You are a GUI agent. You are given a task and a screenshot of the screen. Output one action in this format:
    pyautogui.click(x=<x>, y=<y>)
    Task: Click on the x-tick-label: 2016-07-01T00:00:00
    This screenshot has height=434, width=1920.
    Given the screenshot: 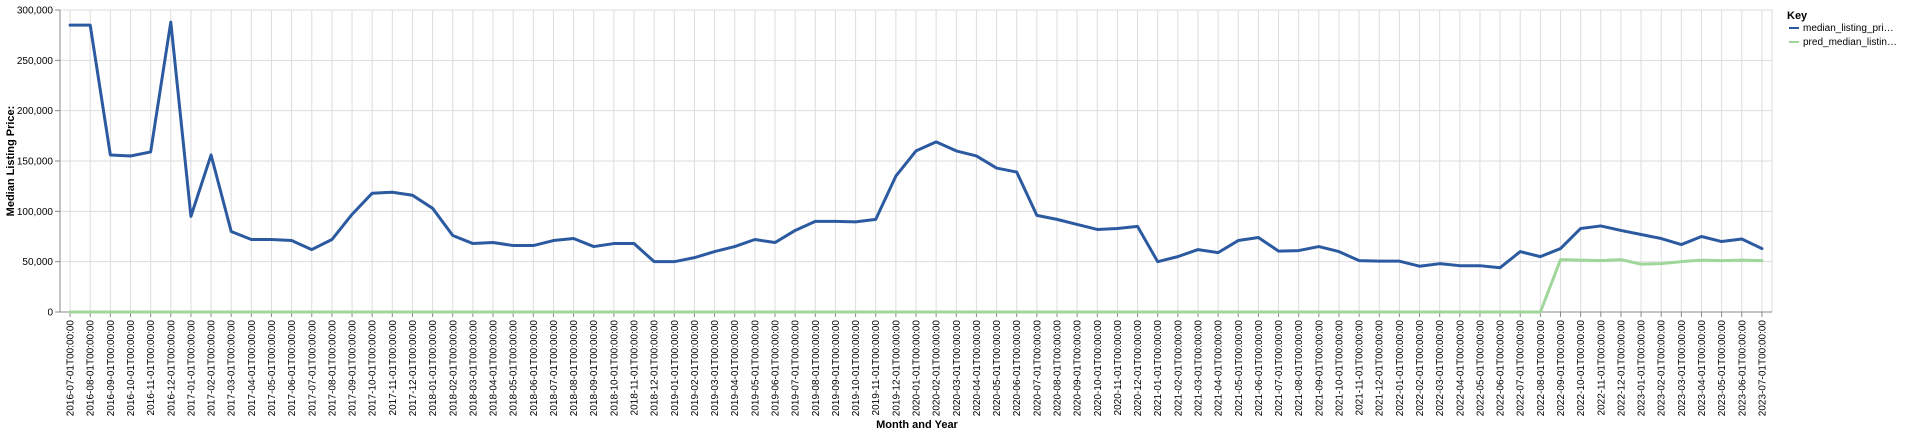 What is the action you would take?
    pyautogui.click(x=71, y=368)
    